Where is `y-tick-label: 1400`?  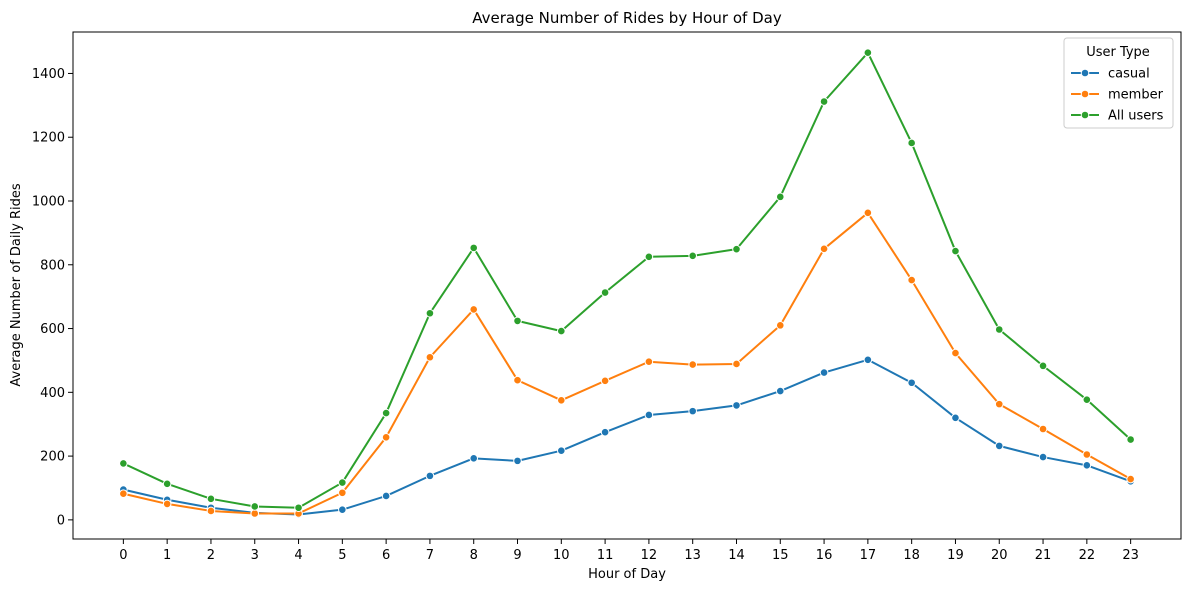
y-tick-label: 1400 is located at coordinates (48, 74).